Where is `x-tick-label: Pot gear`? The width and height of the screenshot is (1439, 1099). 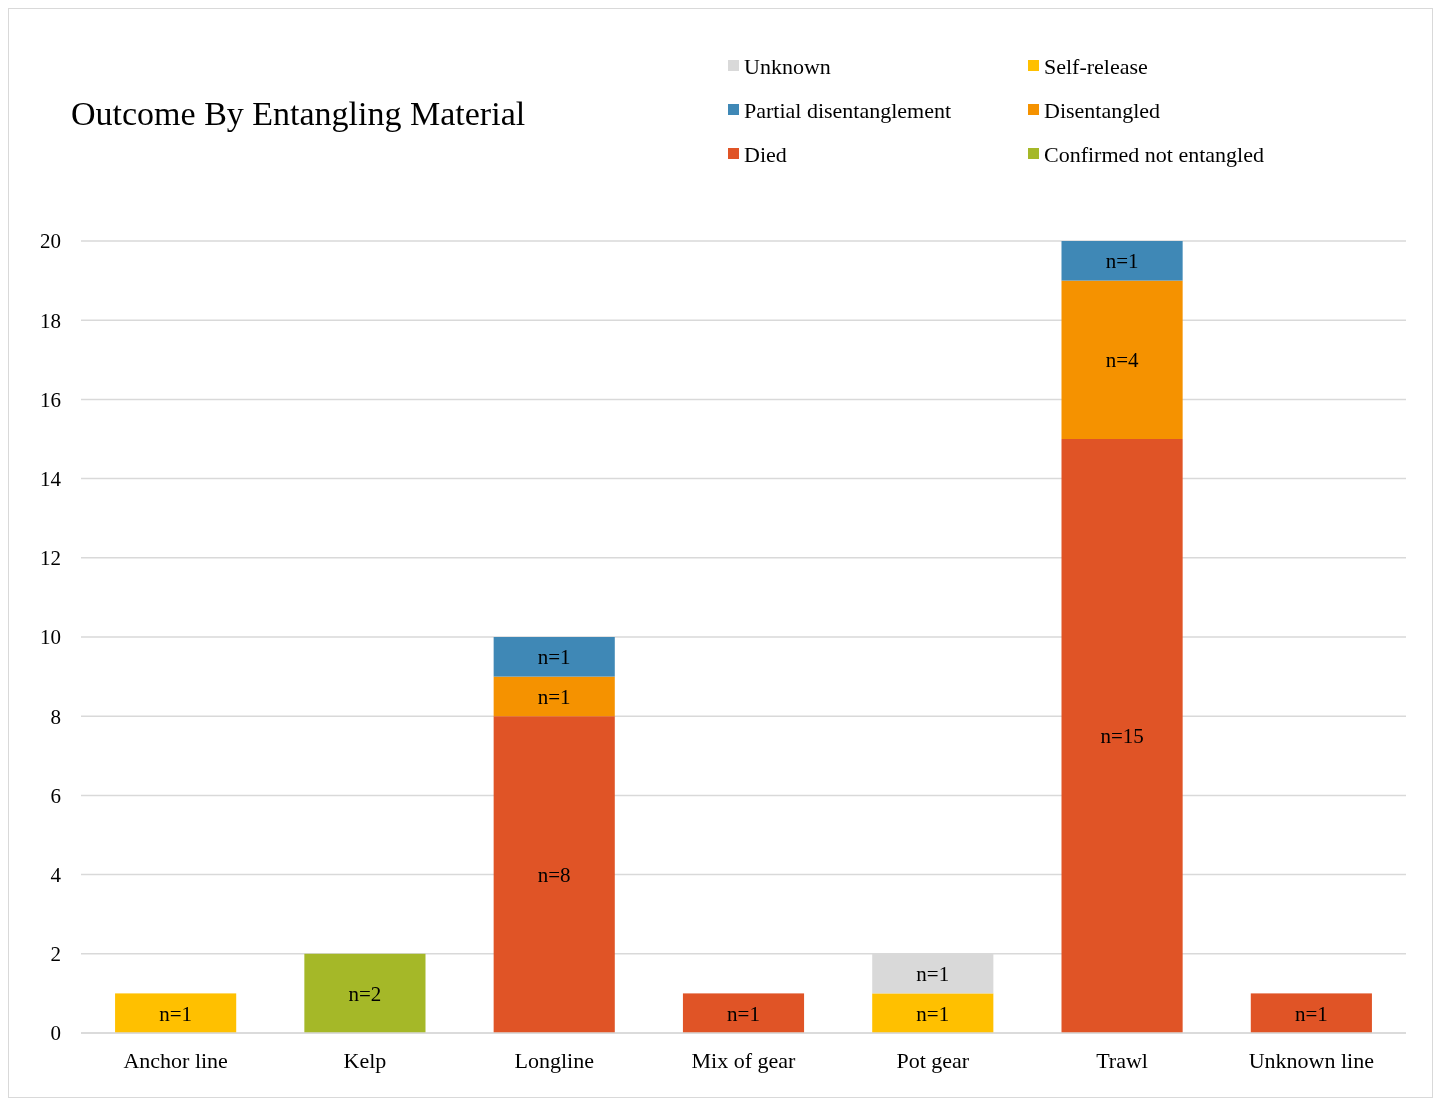 x-tick-label: Pot gear is located at coordinates (933, 1060).